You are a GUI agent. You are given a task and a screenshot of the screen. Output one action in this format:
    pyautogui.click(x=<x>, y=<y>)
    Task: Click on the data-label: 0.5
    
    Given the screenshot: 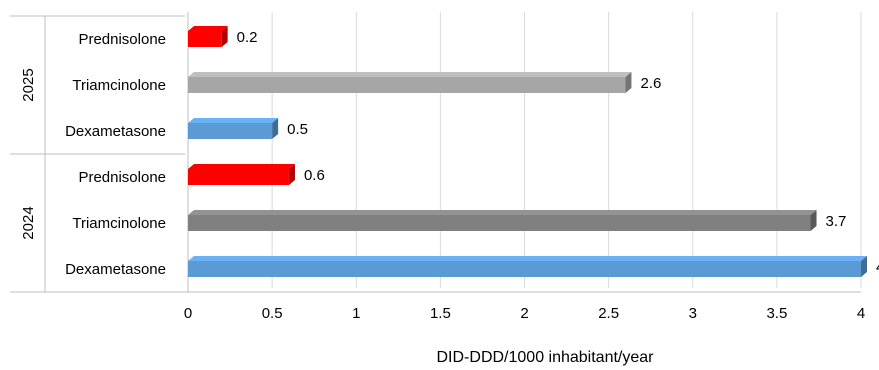 What is the action you would take?
    pyautogui.click(x=297, y=129)
    